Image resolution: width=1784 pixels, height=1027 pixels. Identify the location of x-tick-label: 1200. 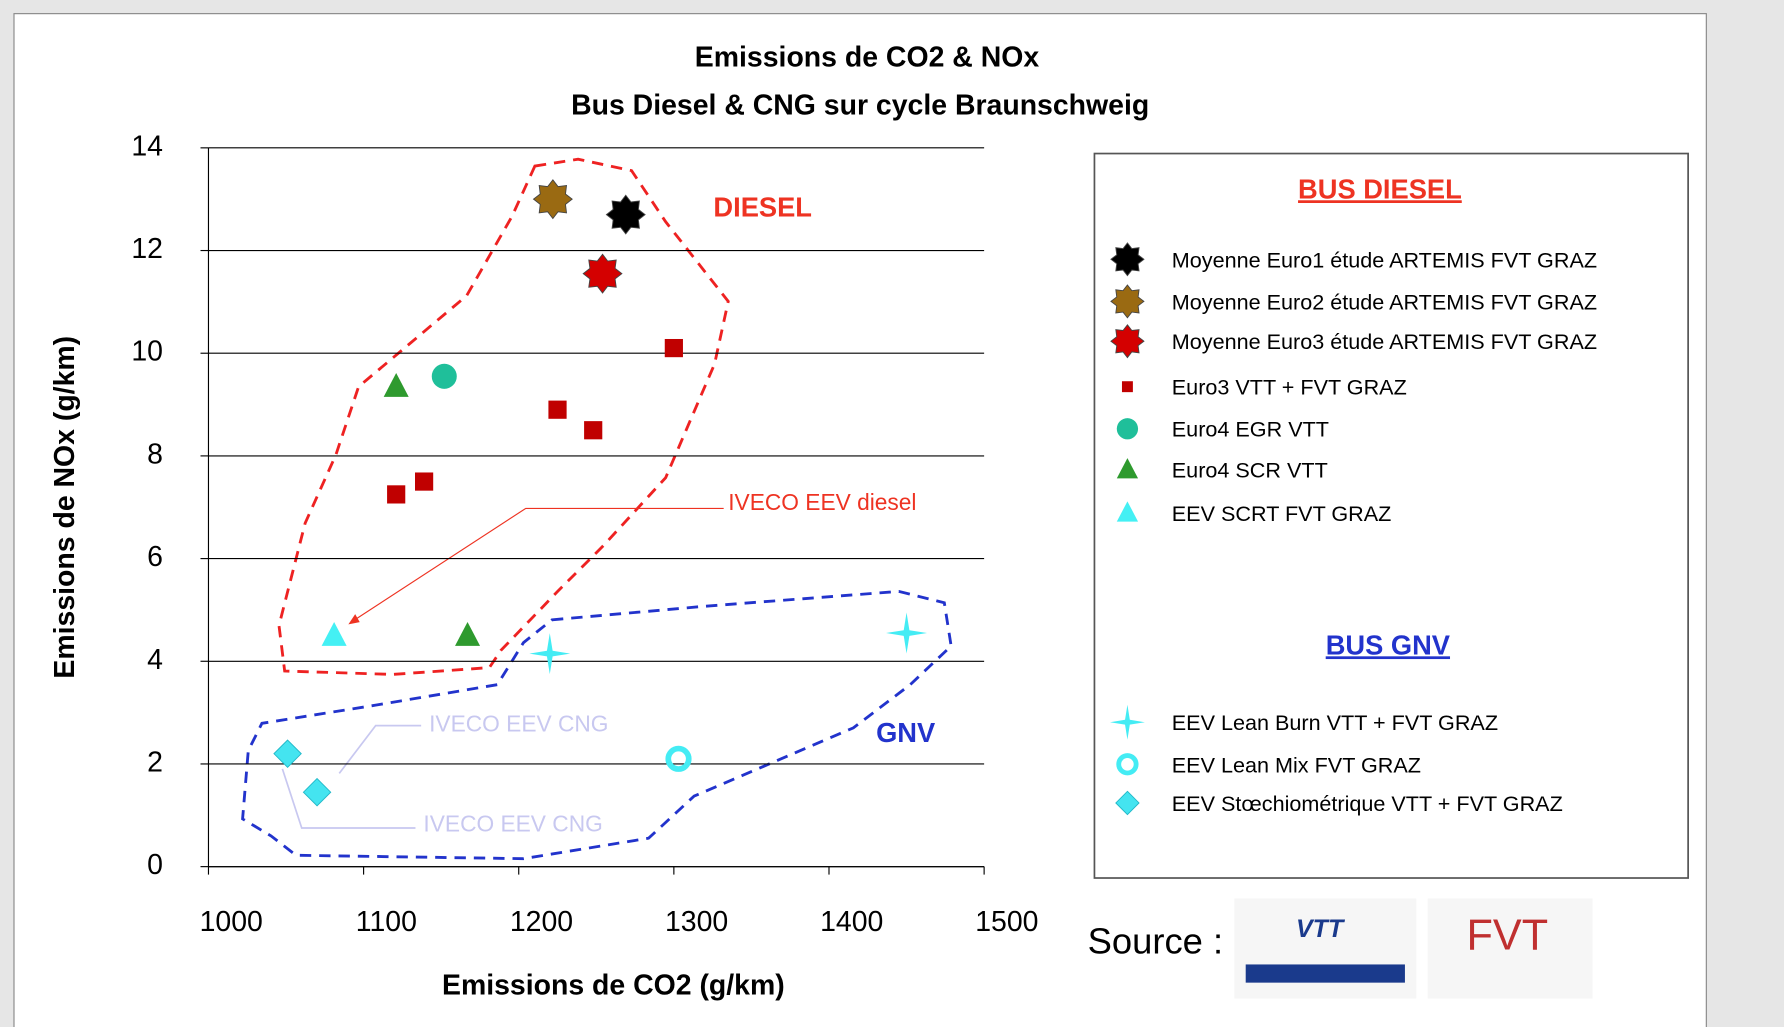
(541, 922).